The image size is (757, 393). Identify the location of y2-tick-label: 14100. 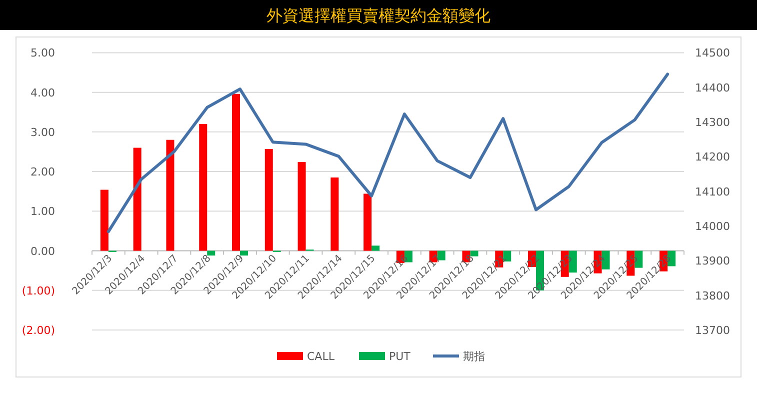
(712, 191).